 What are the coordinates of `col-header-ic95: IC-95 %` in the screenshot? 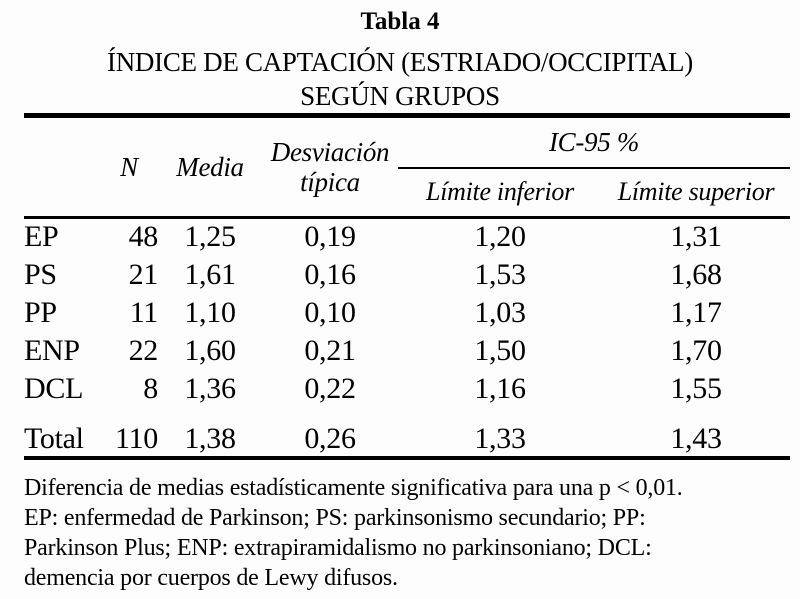 It's located at (594, 142).